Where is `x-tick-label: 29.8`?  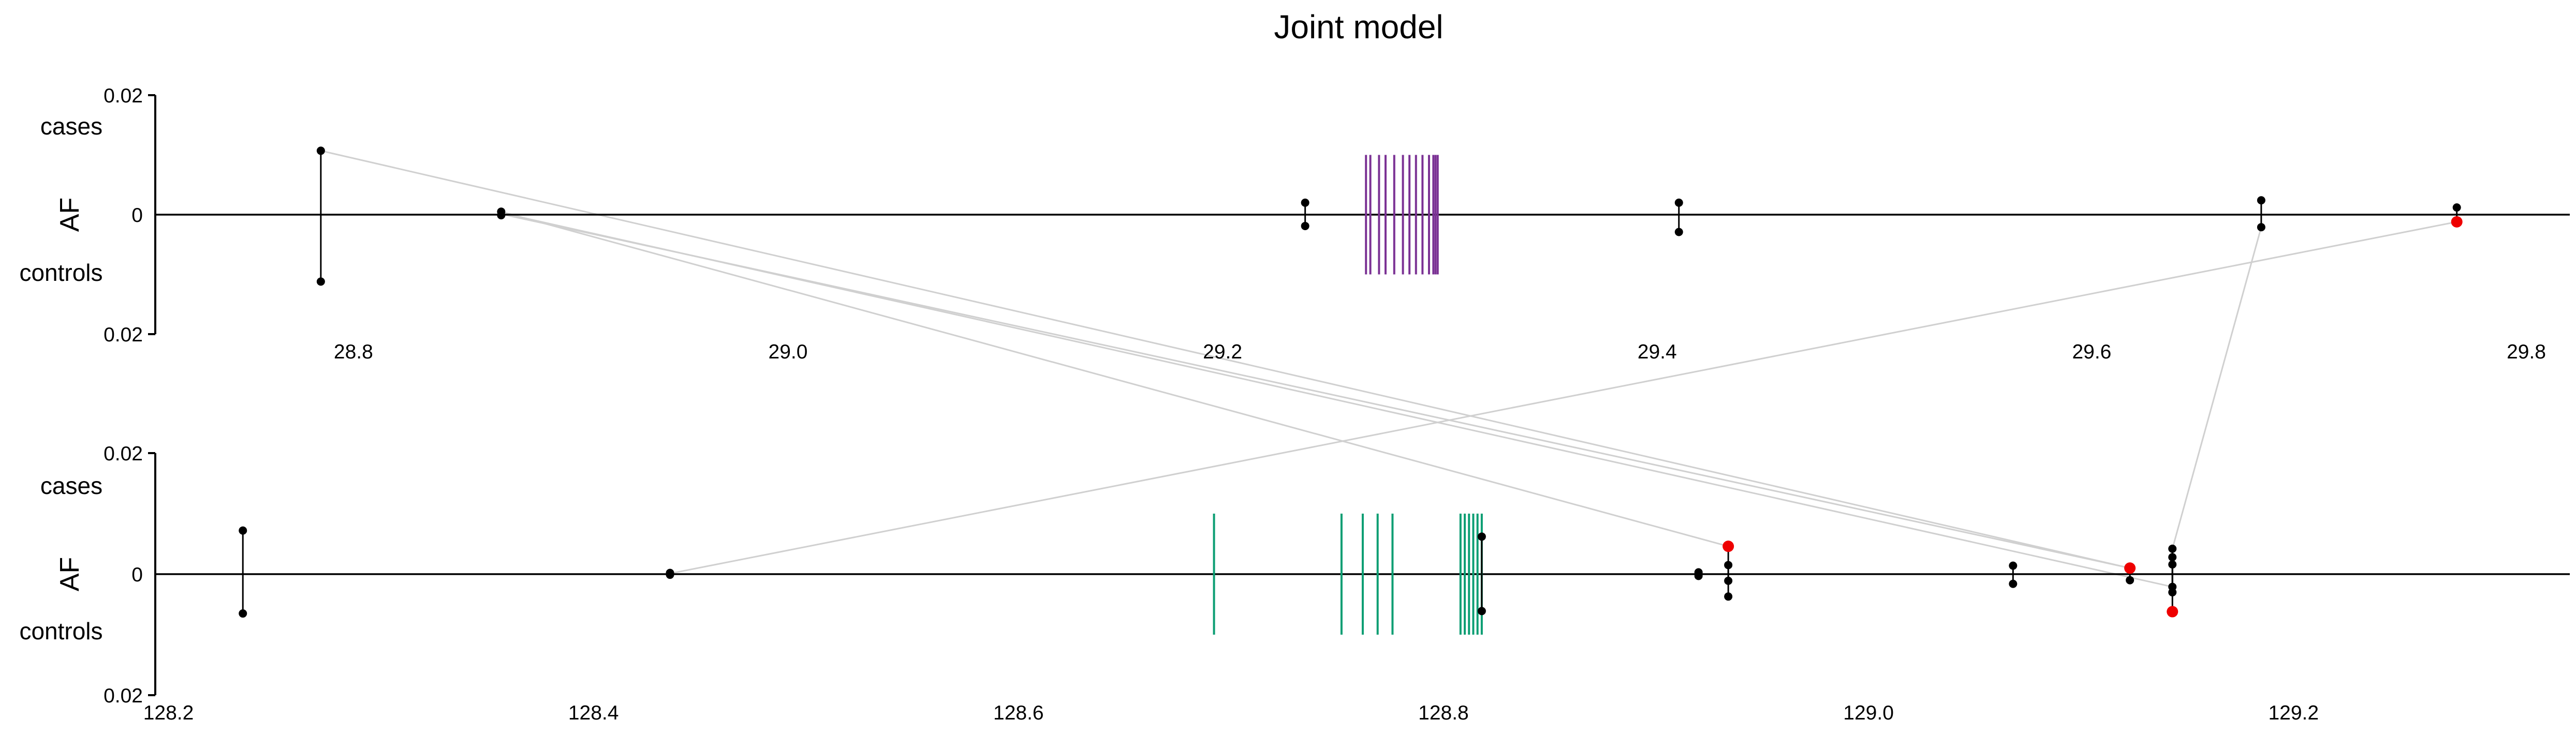 x-tick-label: 29.8 is located at coordinates (2527, 352).